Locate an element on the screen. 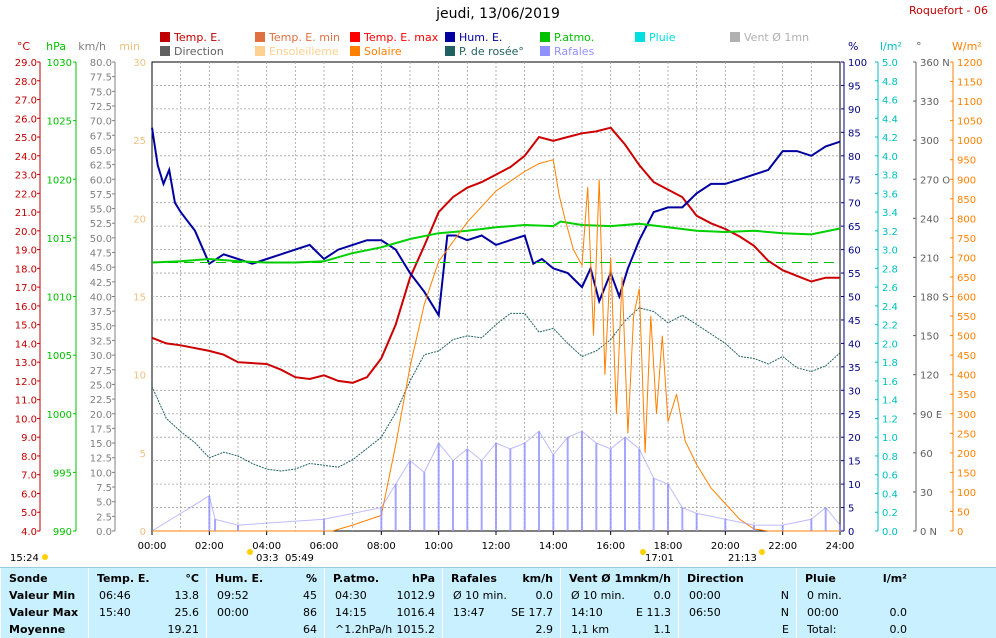 This screenshot has height=638, width=996. wind-tick-label: 22.5 is located at coordinates (101, 400).